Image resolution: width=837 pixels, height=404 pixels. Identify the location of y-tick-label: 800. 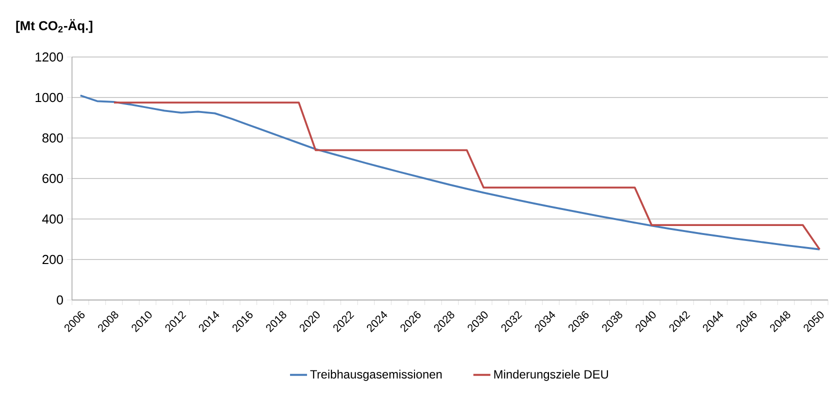
(52, 138).